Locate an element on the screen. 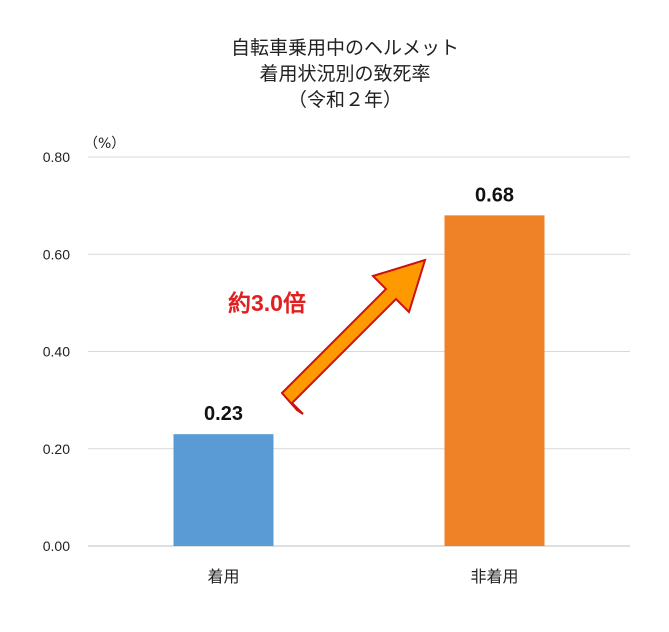 The width and height of the screenshot is (669, 632). data-label: 0.68 is located at coordinates (494, 195).